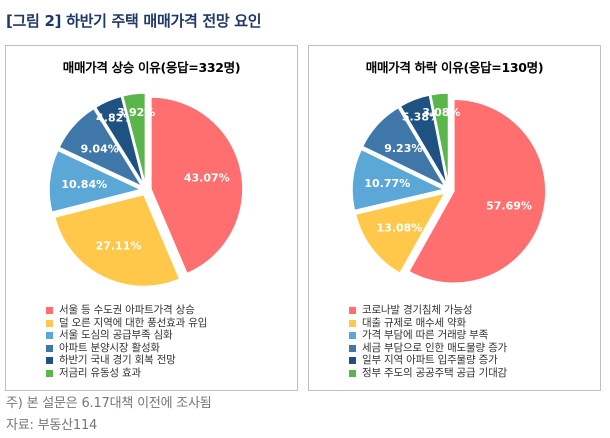  I want to click on legend-label: 서울 도심의 공급부족 심화, so click(116, 335).